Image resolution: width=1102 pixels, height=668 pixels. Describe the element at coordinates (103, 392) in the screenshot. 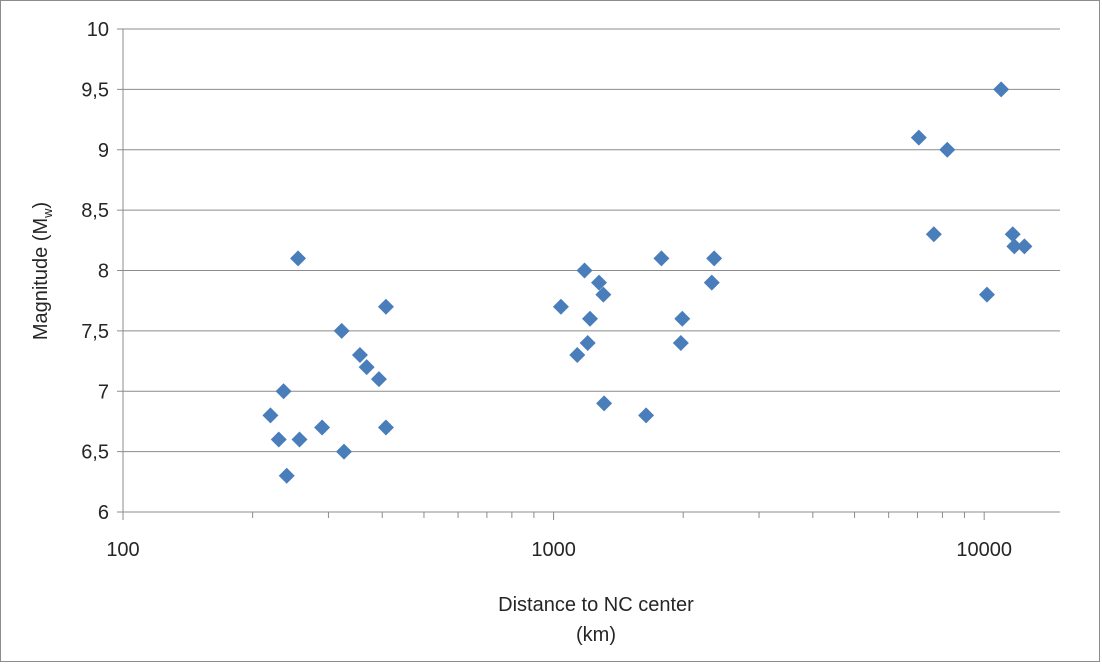

I see `y-tick-label: 7` at that location.